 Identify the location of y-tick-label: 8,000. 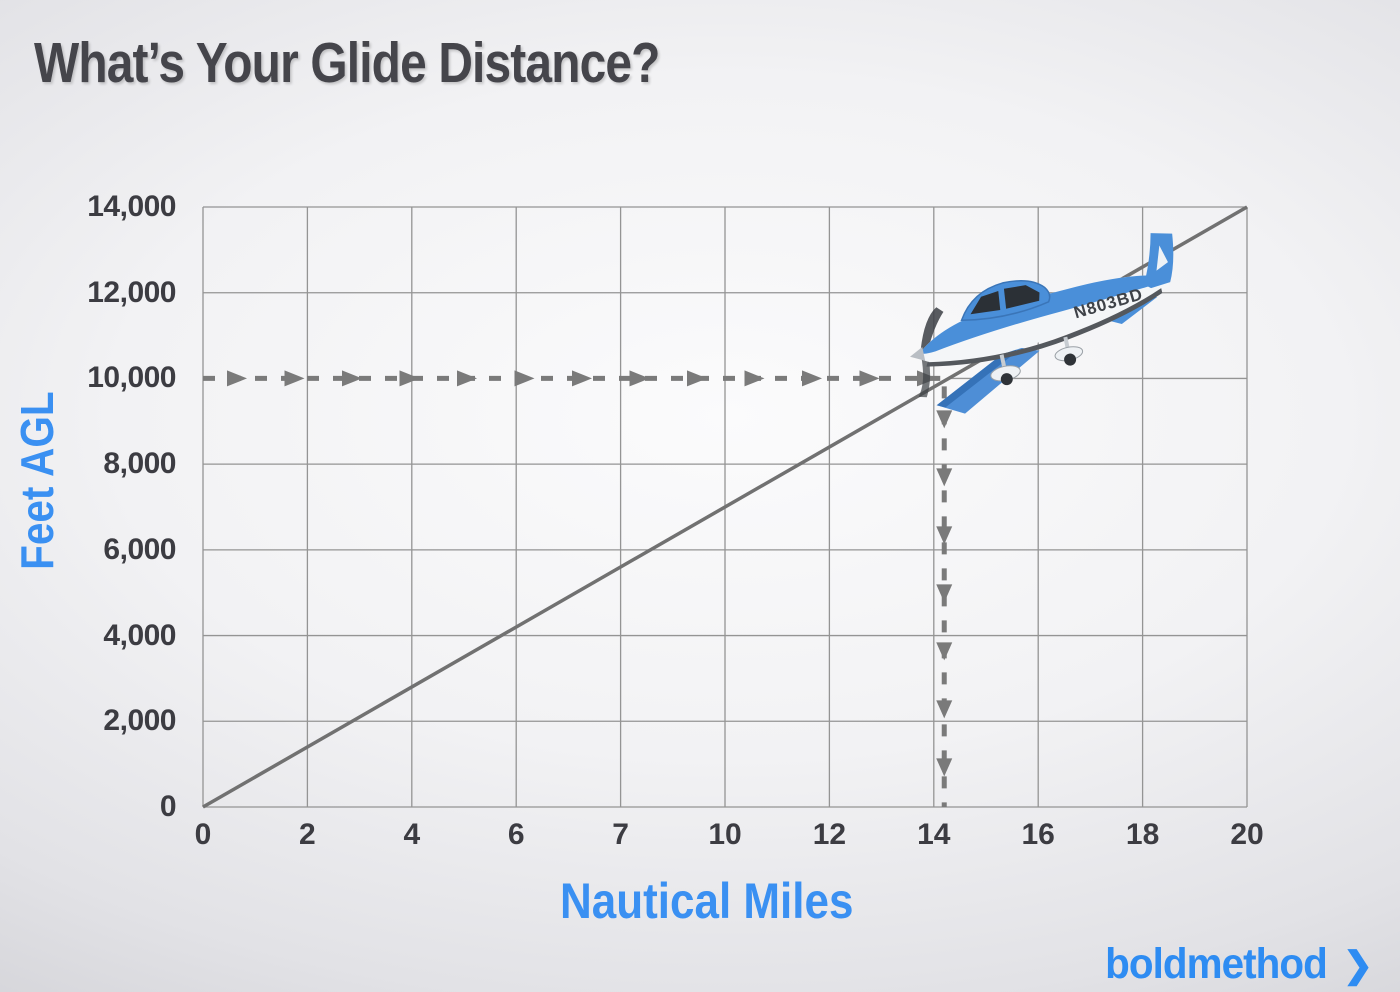
(139, 464).